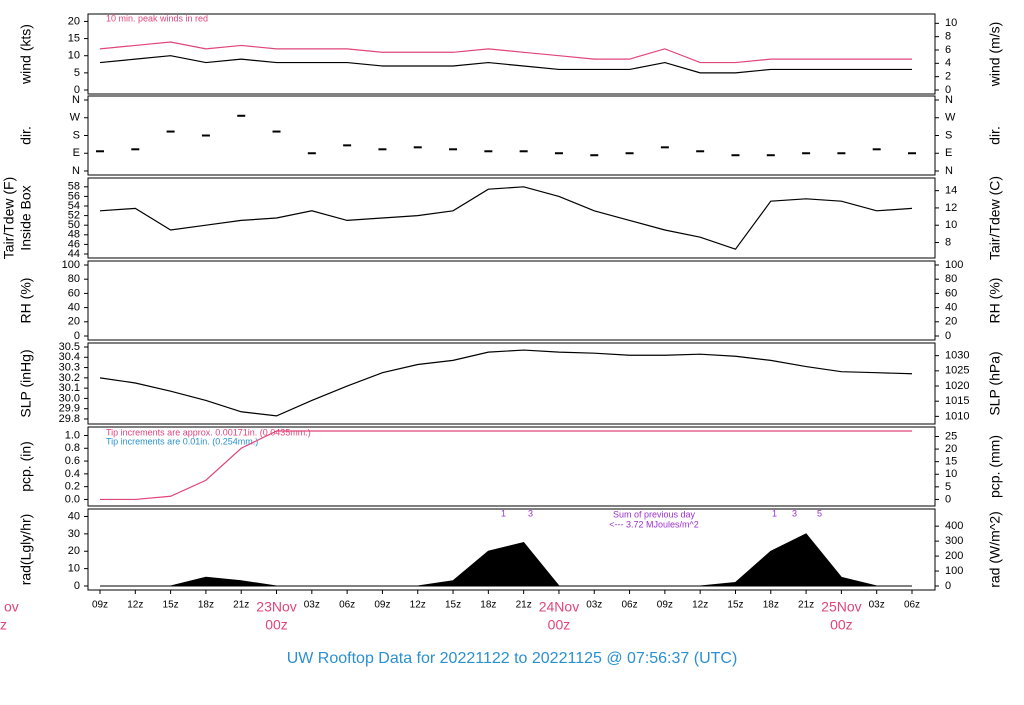 The image size is (1024, 705). What do you see at coordinates (948, 50) in the screenshot?
I see `y2-tick-label: 6` at bounding box center [948, 50].